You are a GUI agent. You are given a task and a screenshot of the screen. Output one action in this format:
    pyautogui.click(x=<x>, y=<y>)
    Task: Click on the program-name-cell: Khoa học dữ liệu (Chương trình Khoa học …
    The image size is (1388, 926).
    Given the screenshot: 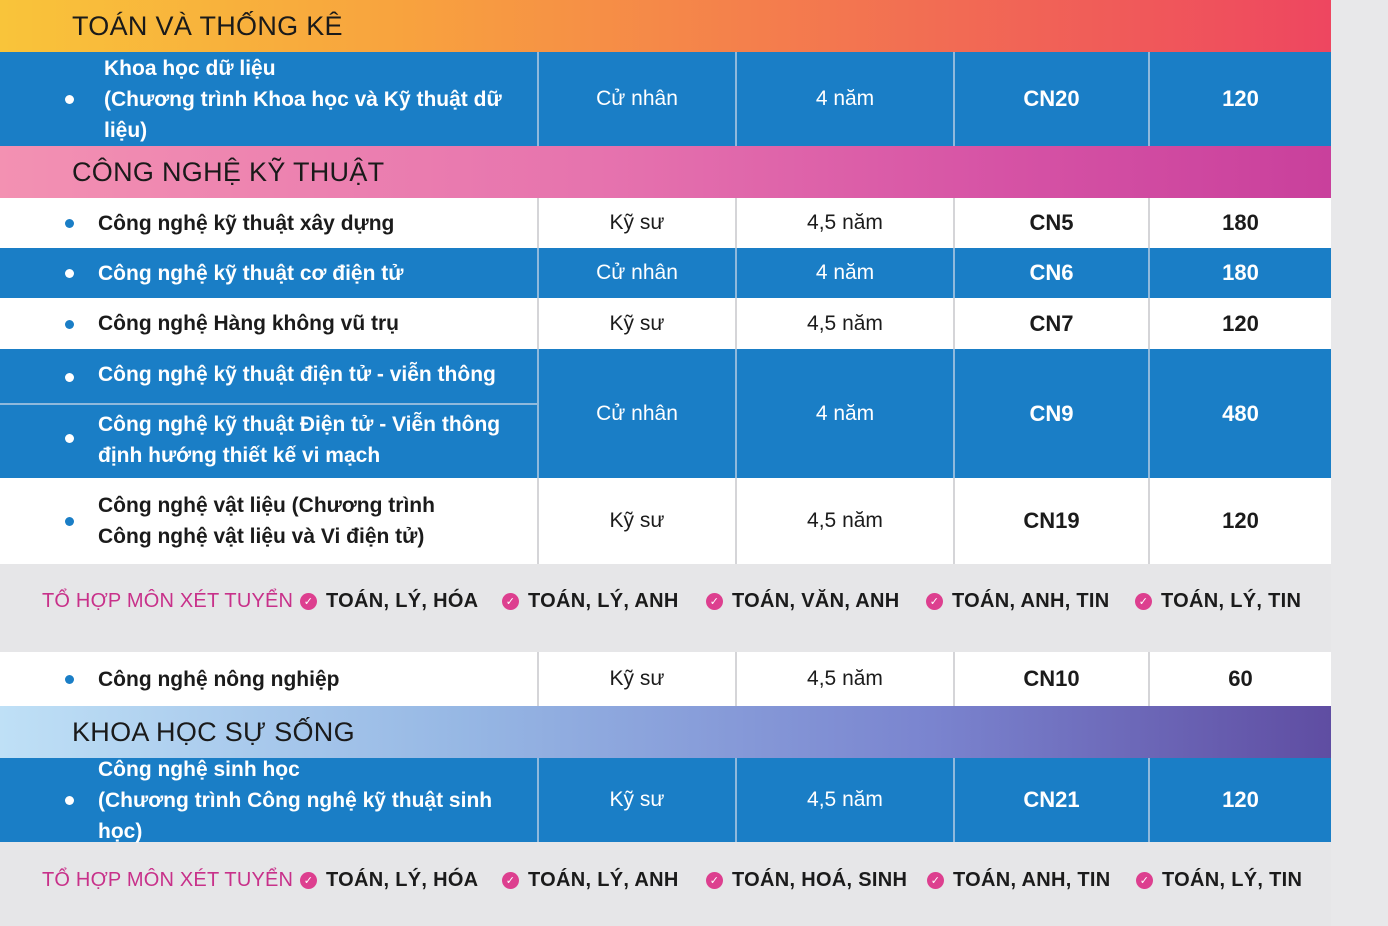 What is the action you would take?
    pyautogui.click(x=268, y=99)
    